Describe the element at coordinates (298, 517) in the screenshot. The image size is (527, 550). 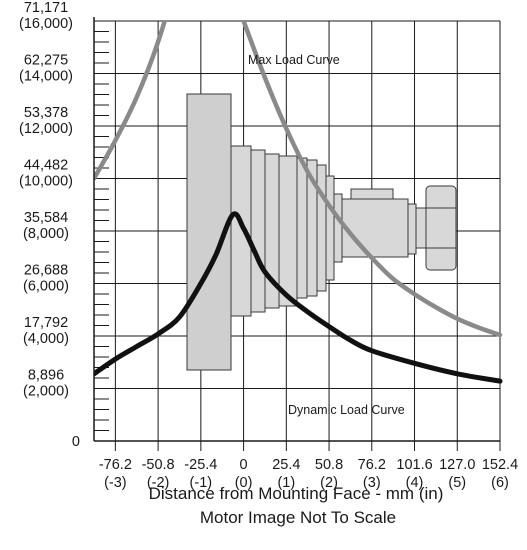
I see `chart-caption: Motor Image Not To Scale` at that location.